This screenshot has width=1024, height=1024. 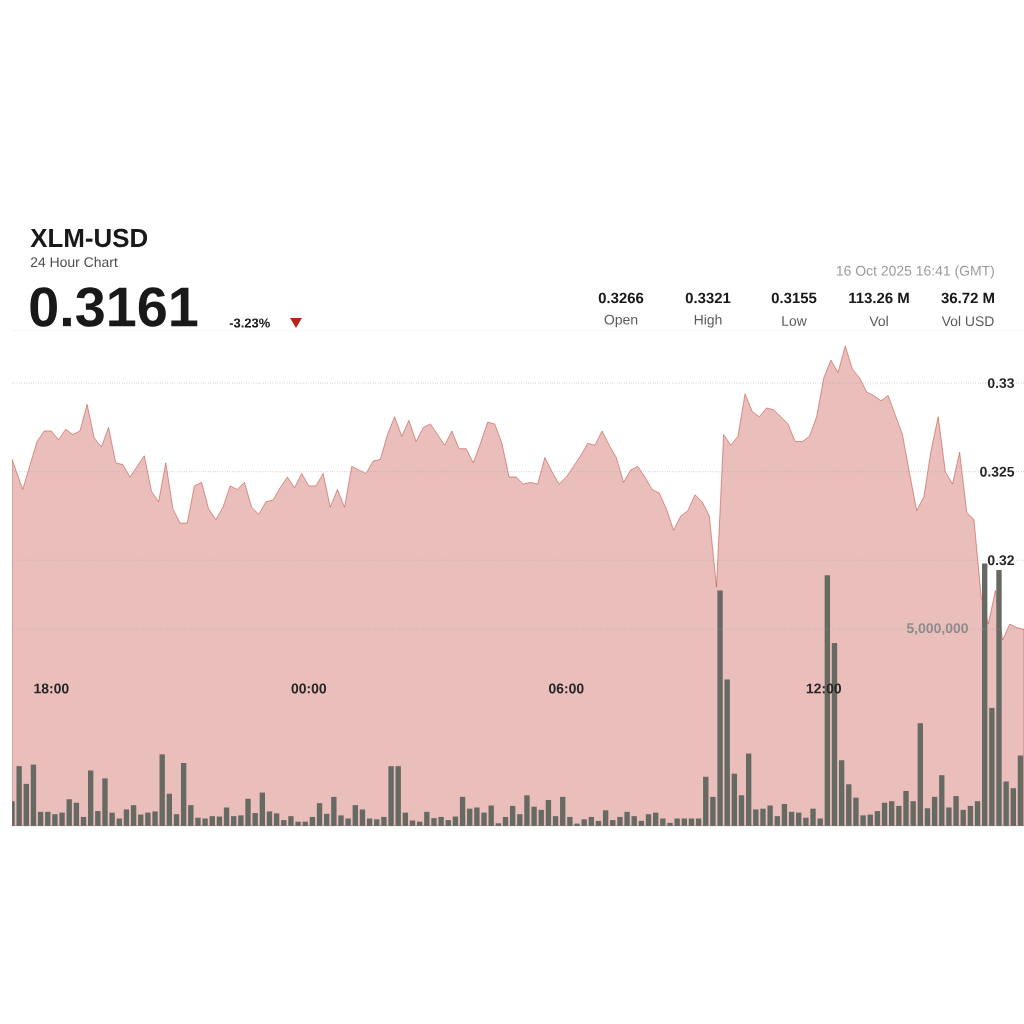 I want to click on x-tick-label: 06:00, so click(x=566, y=688).